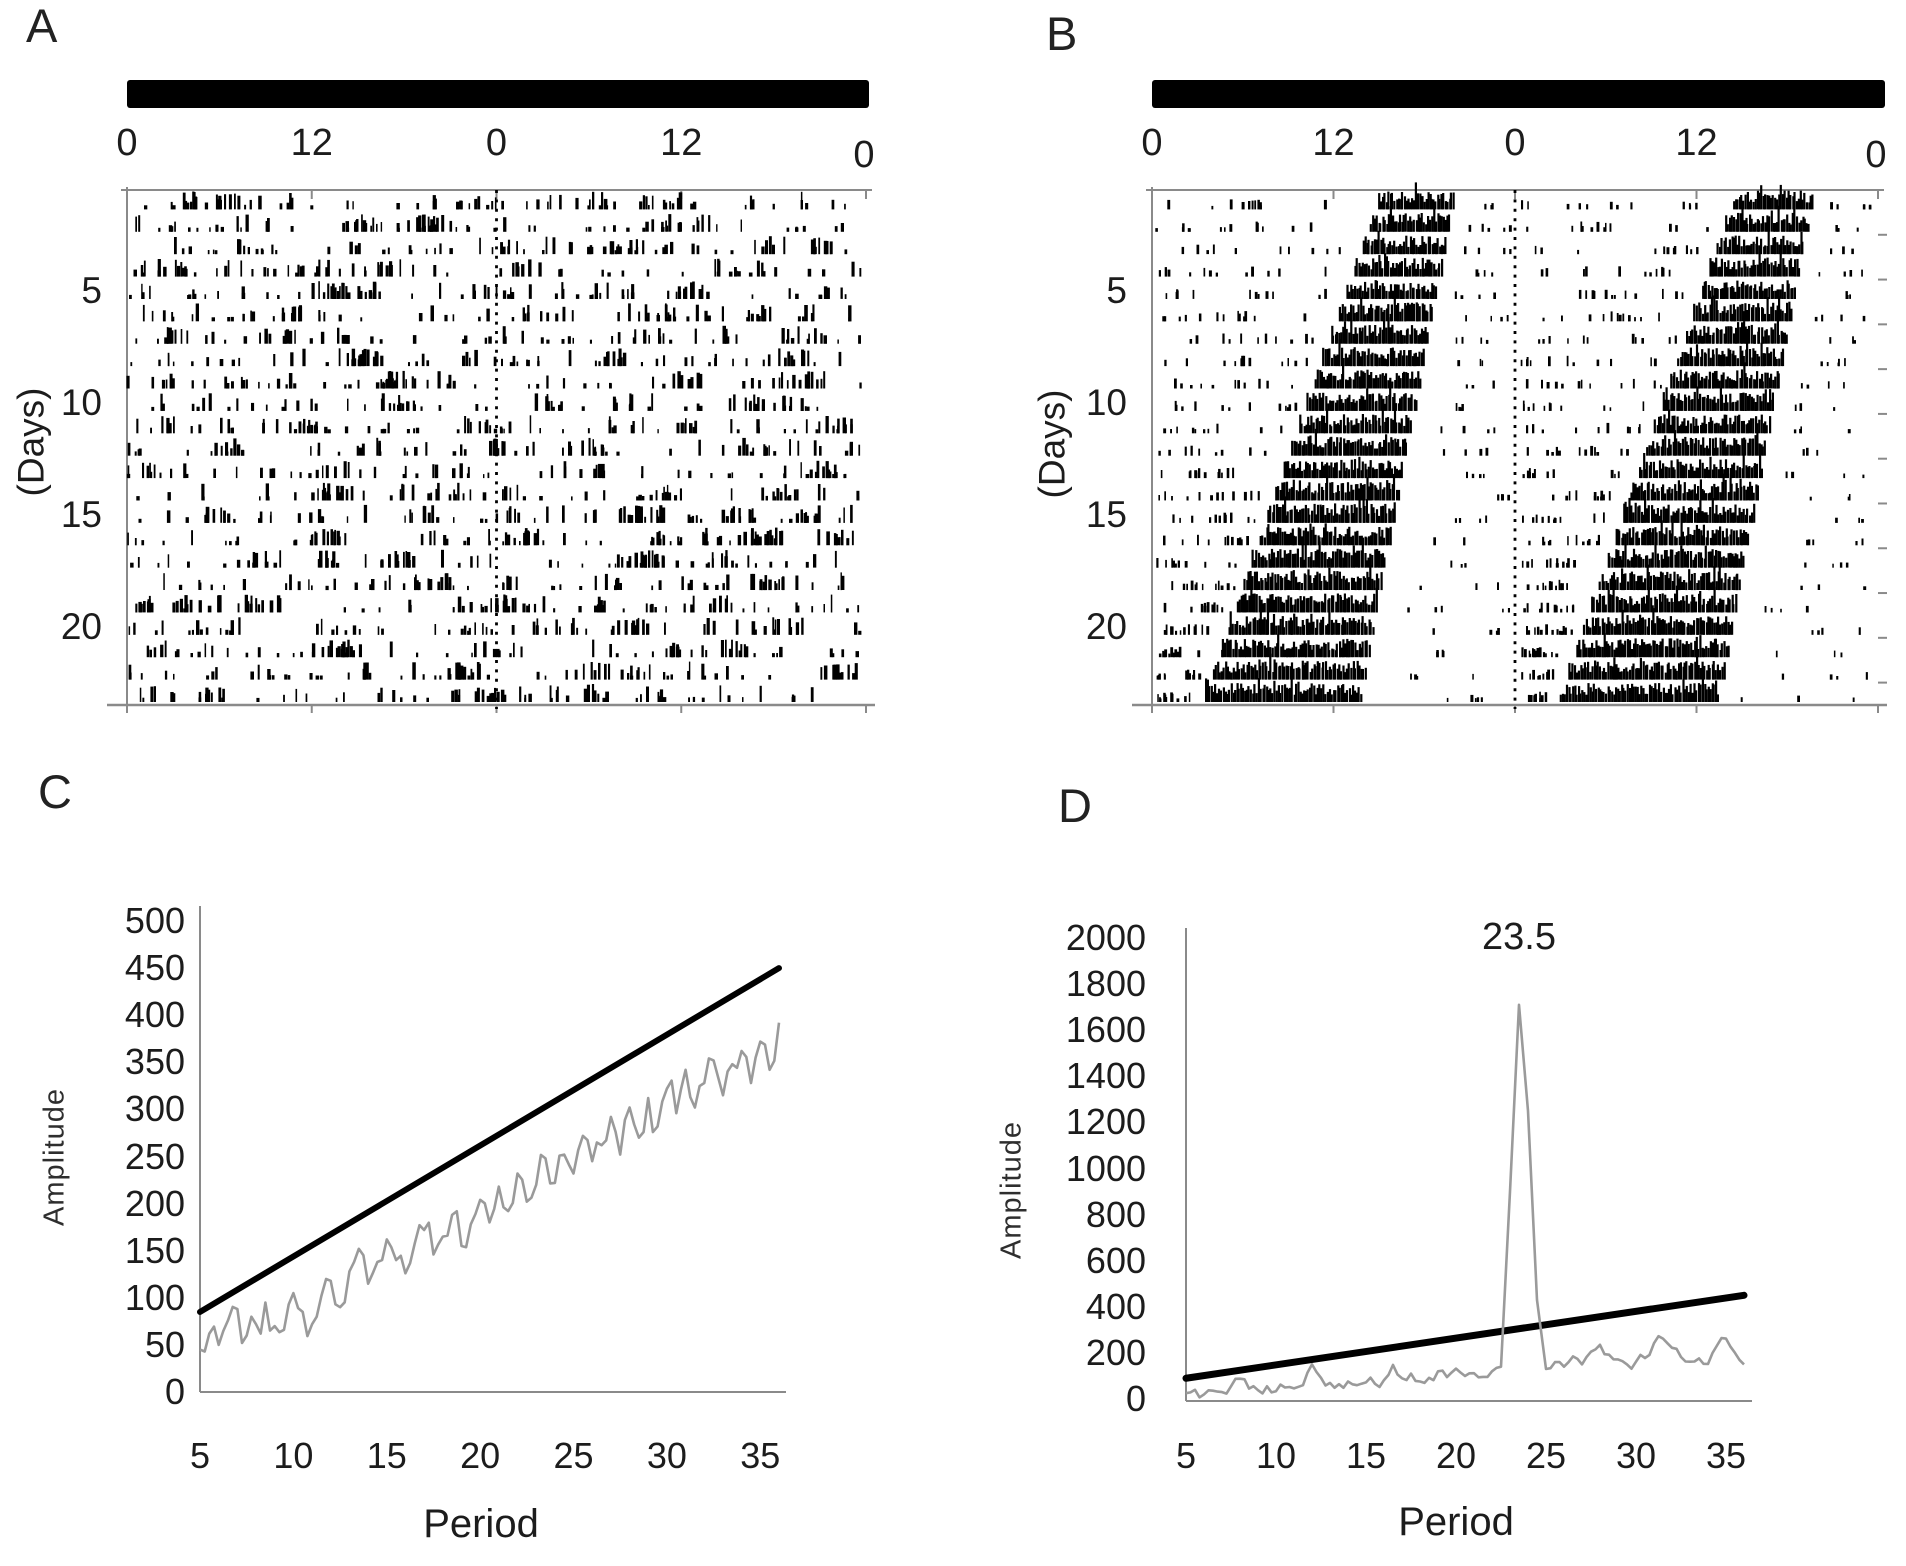 The image size is (1906, 1566). What do you see at coordinates (1106, 402) in the screenshot?
I see `panel-b-day-tick-label: 10` at bounding box center [1106, 402].